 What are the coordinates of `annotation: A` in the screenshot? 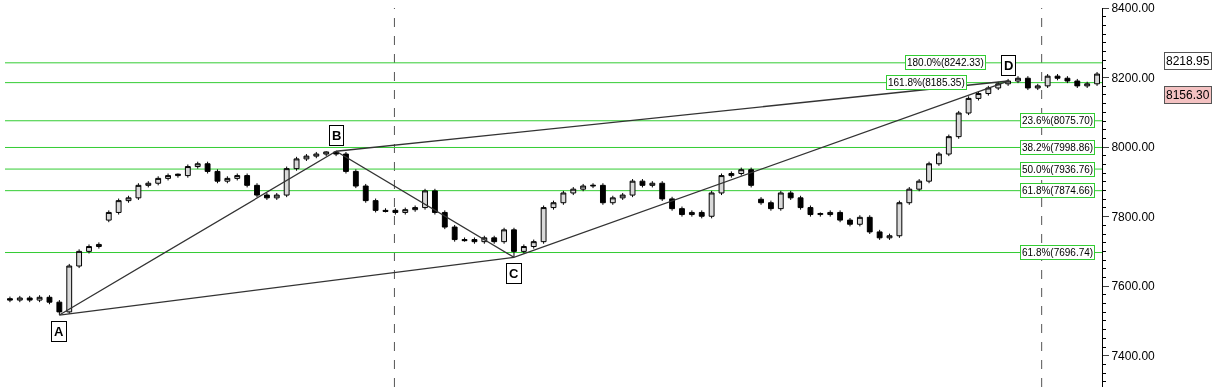 It's located at (59, 331).